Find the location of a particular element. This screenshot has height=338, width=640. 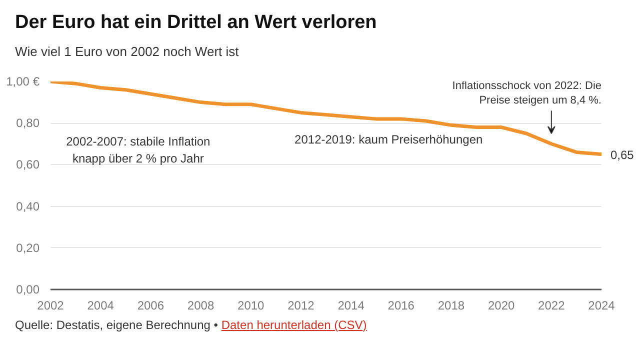

annotation: 2012-2019: kaum Preiserhöhungen is located at coordinates (388, 139).